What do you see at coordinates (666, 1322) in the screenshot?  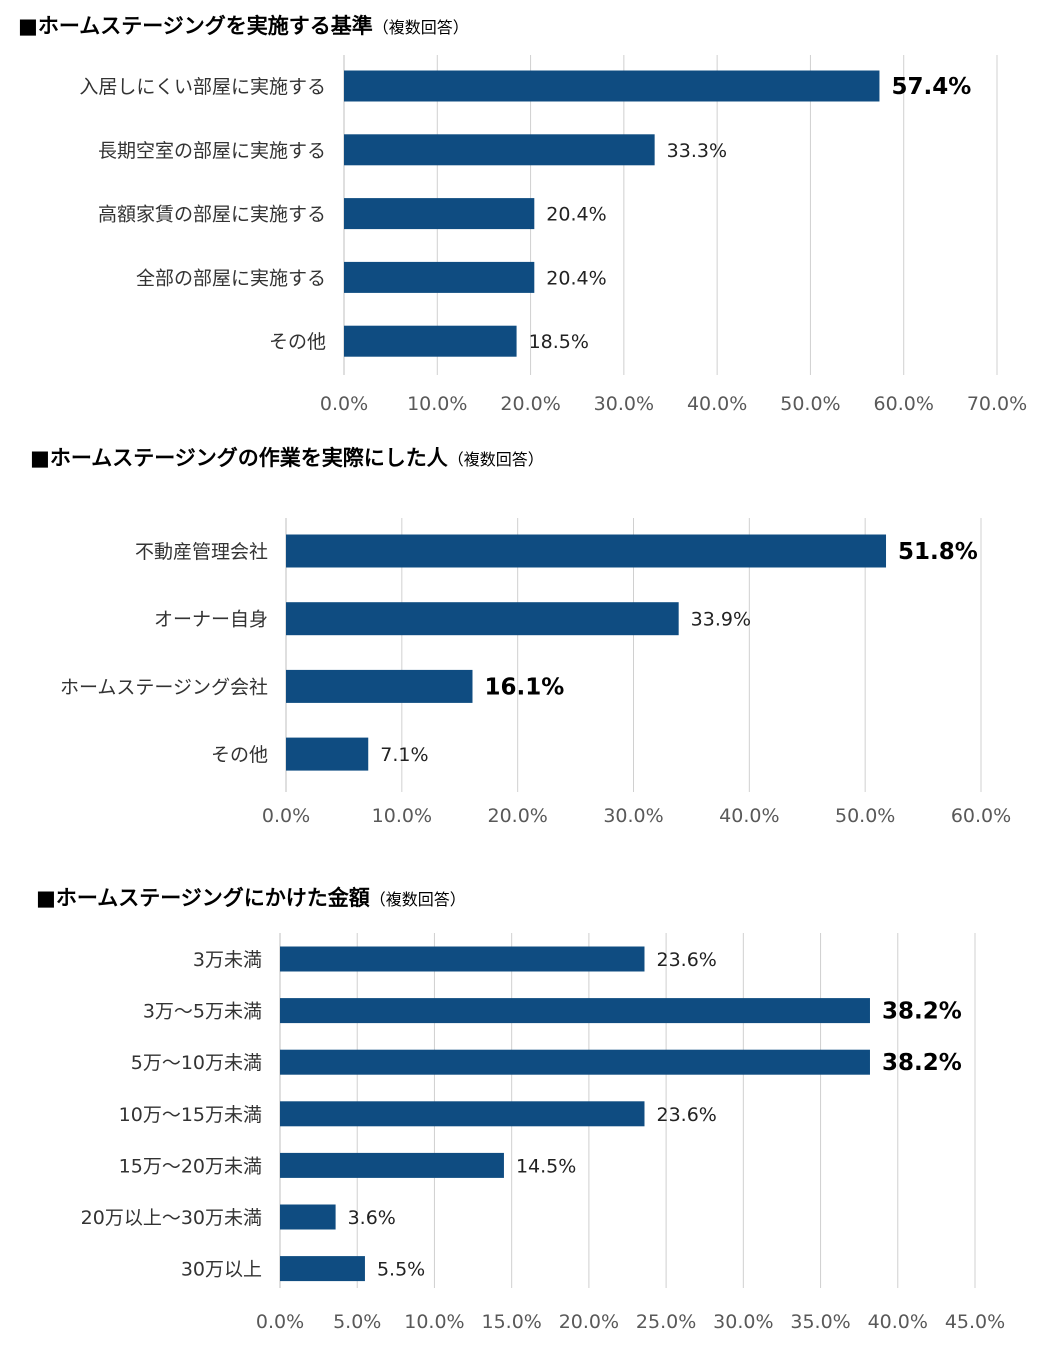 I see `x-tick-label: 25.0%` at bounding box center [666, 1322].